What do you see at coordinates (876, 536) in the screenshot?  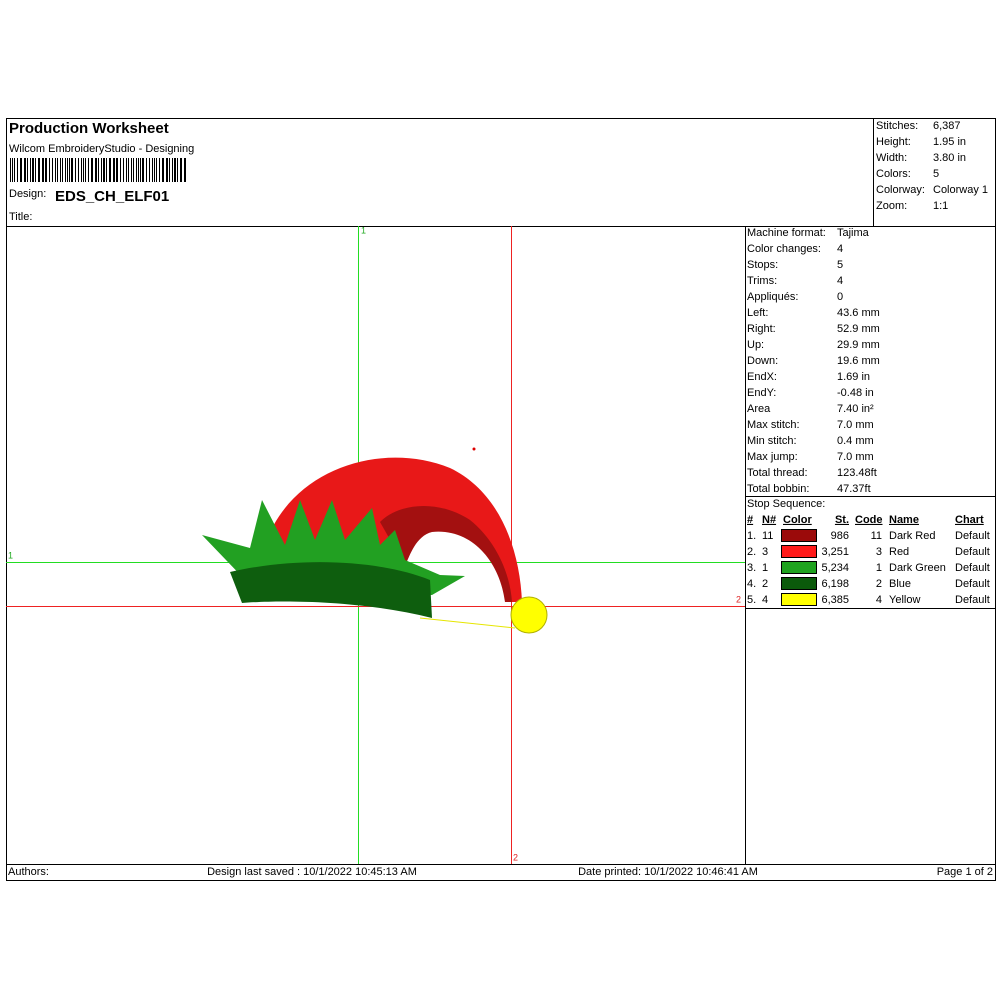 I see `row-code: 11` at bounding box center [876, 536].